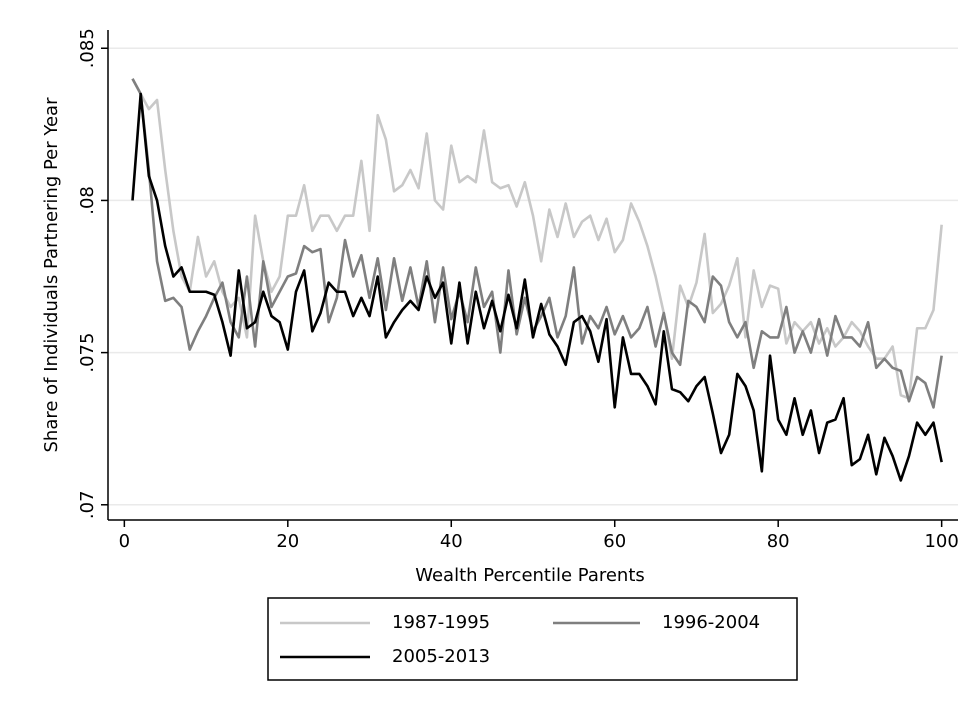 This screenshot has width=977, height=710. I want to click on x-axis-title: Wealth Percentile Parents, so click(530, 575).